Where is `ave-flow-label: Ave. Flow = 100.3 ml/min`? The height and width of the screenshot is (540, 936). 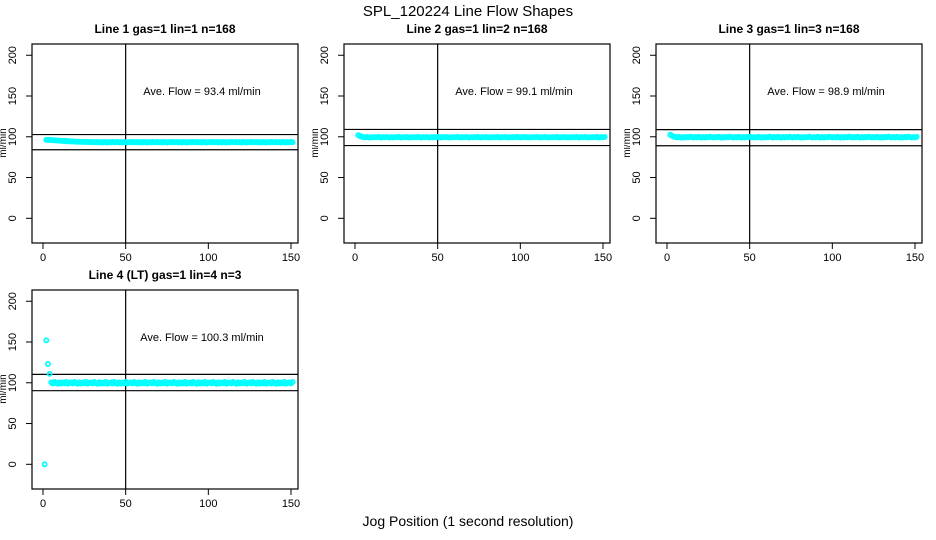 ave-flow-label: Ave. Flow = 100.3 ml/min is located at coordinates (202, 338).